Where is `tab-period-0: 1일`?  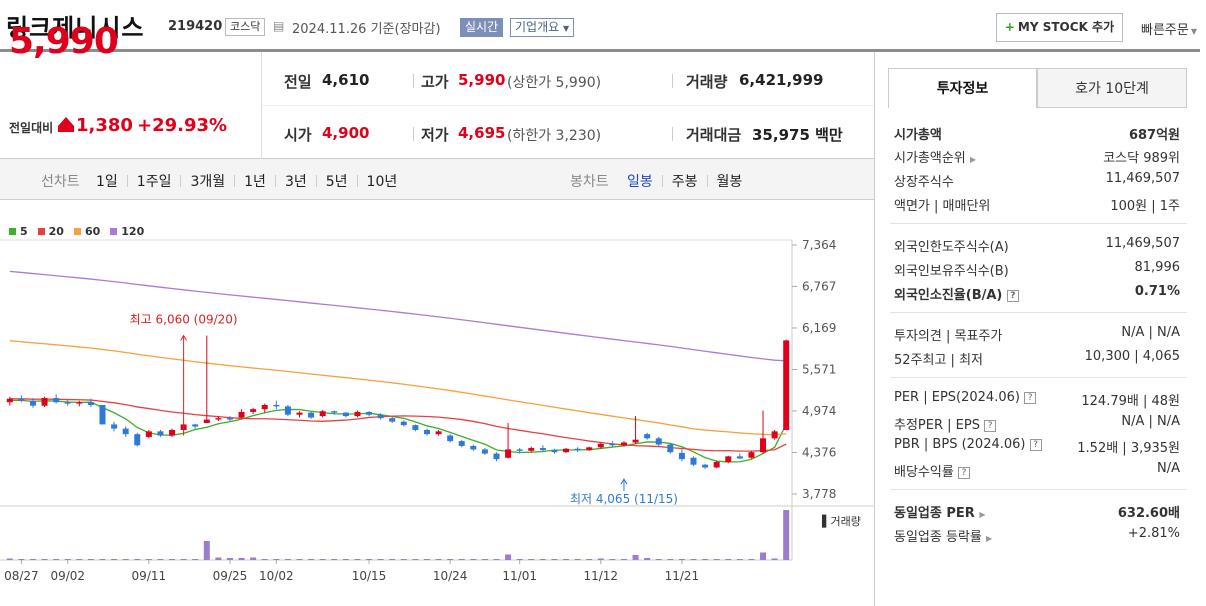
tab-period-0: 1일 is located at coordinates (107, 182).